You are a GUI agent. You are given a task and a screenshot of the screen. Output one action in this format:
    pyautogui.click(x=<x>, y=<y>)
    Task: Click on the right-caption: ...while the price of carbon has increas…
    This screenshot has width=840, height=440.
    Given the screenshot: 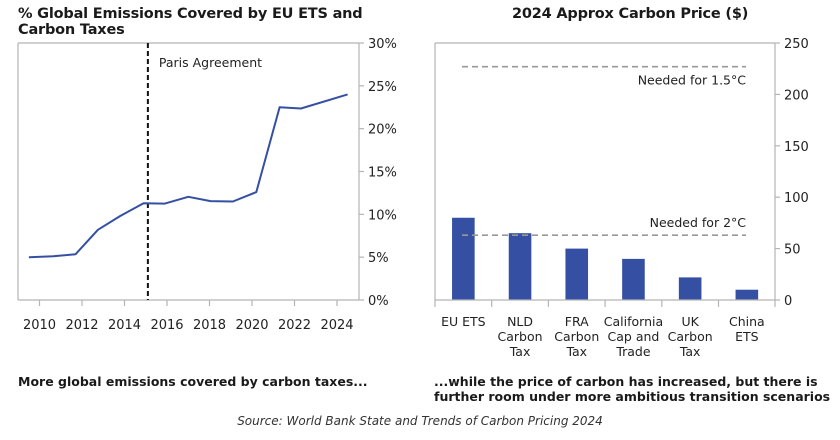 What is the action you would take?
    pyautogui.click(x=632, y=389)
    